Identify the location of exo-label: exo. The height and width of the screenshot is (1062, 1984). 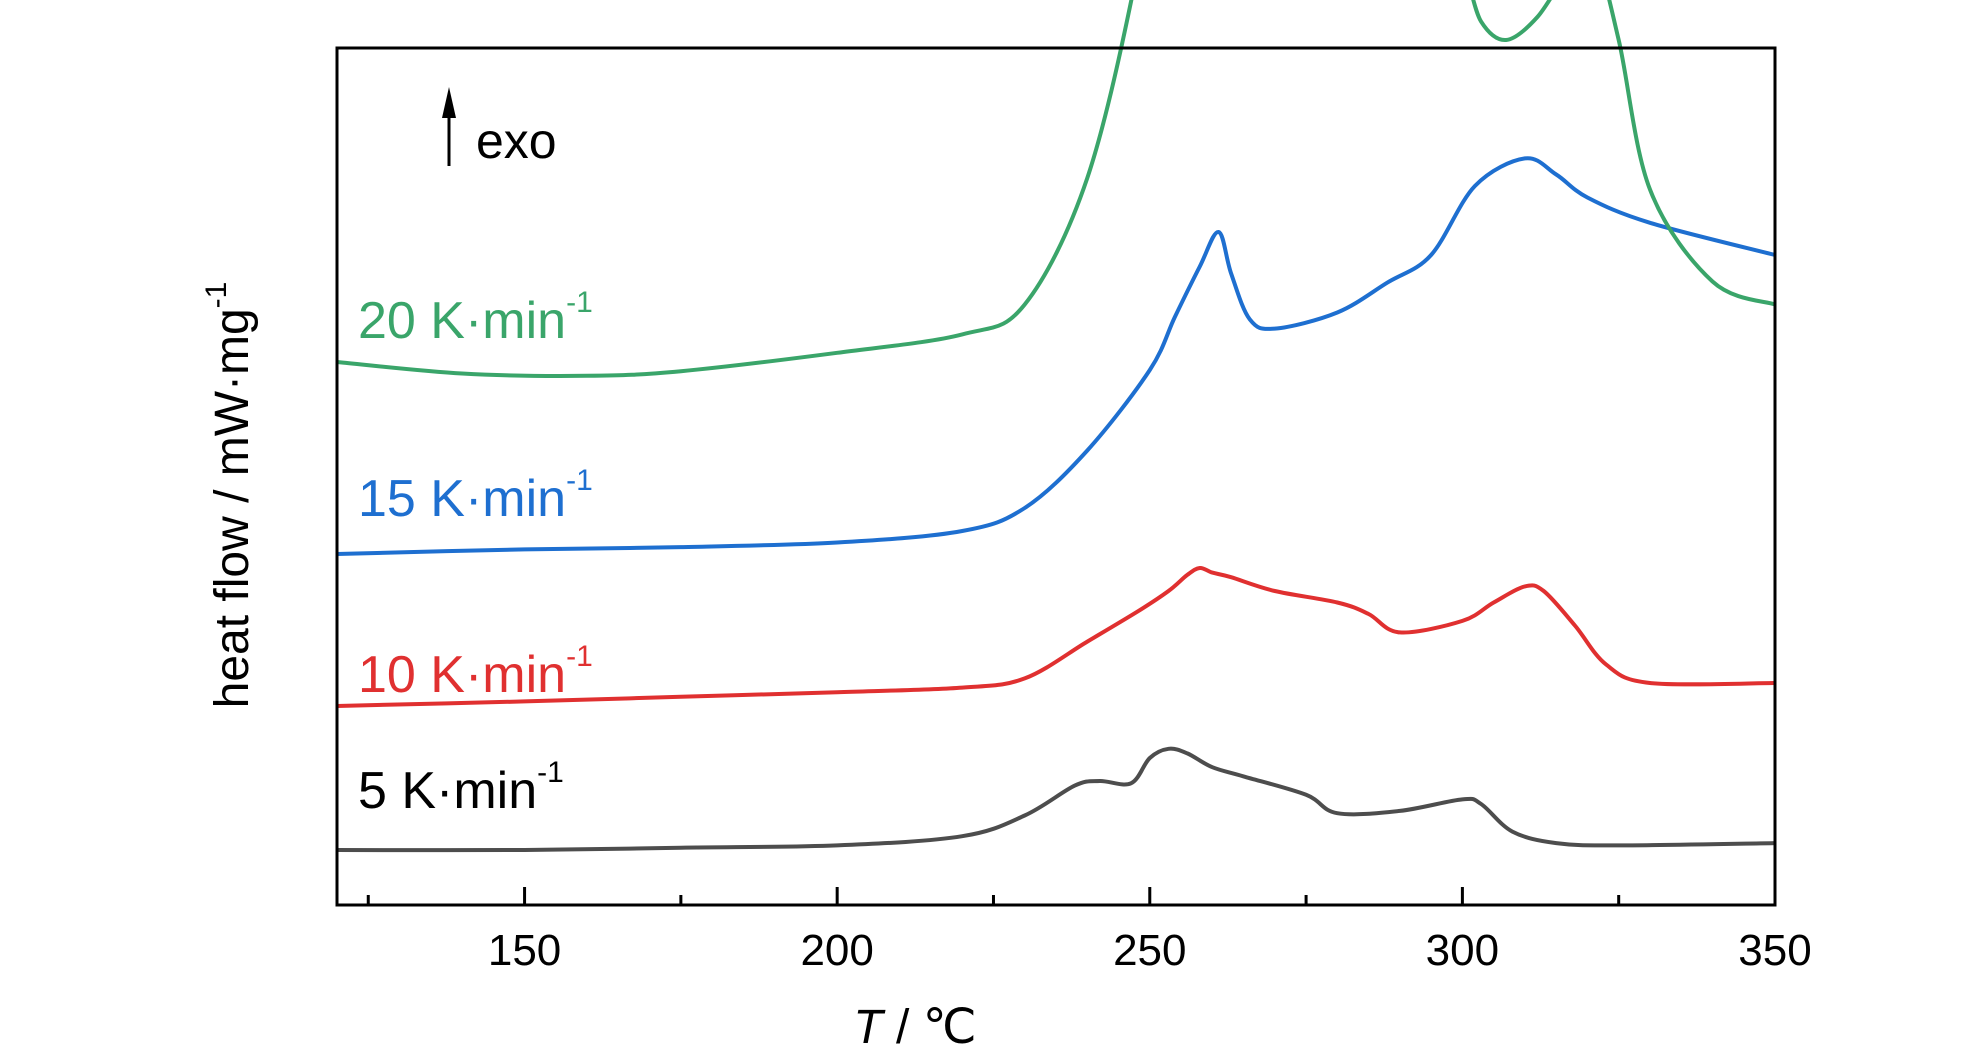
(516, 141).